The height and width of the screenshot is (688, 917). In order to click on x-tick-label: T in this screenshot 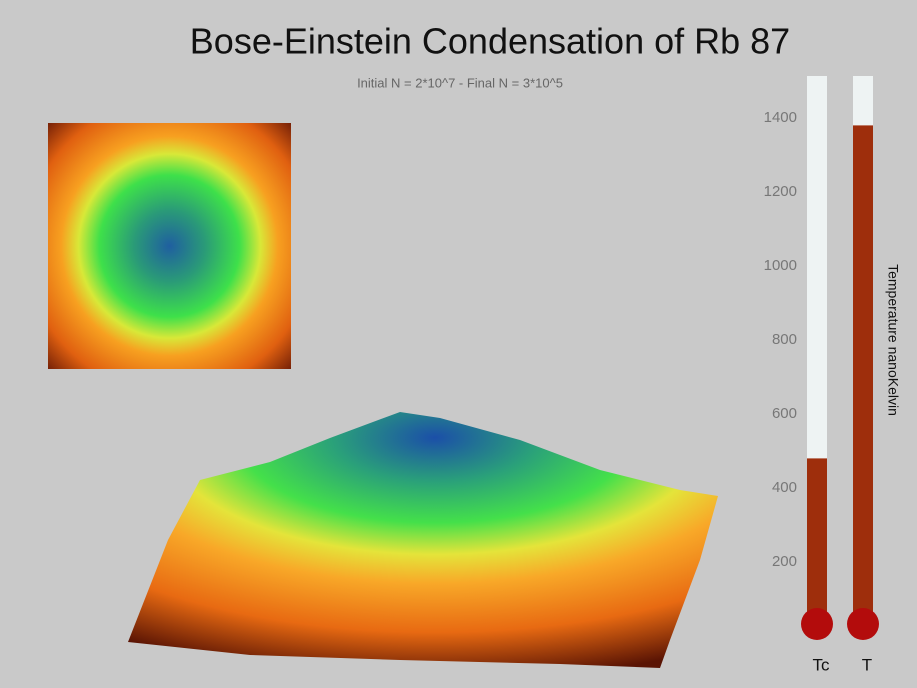, I will do `click(867, 664)`.